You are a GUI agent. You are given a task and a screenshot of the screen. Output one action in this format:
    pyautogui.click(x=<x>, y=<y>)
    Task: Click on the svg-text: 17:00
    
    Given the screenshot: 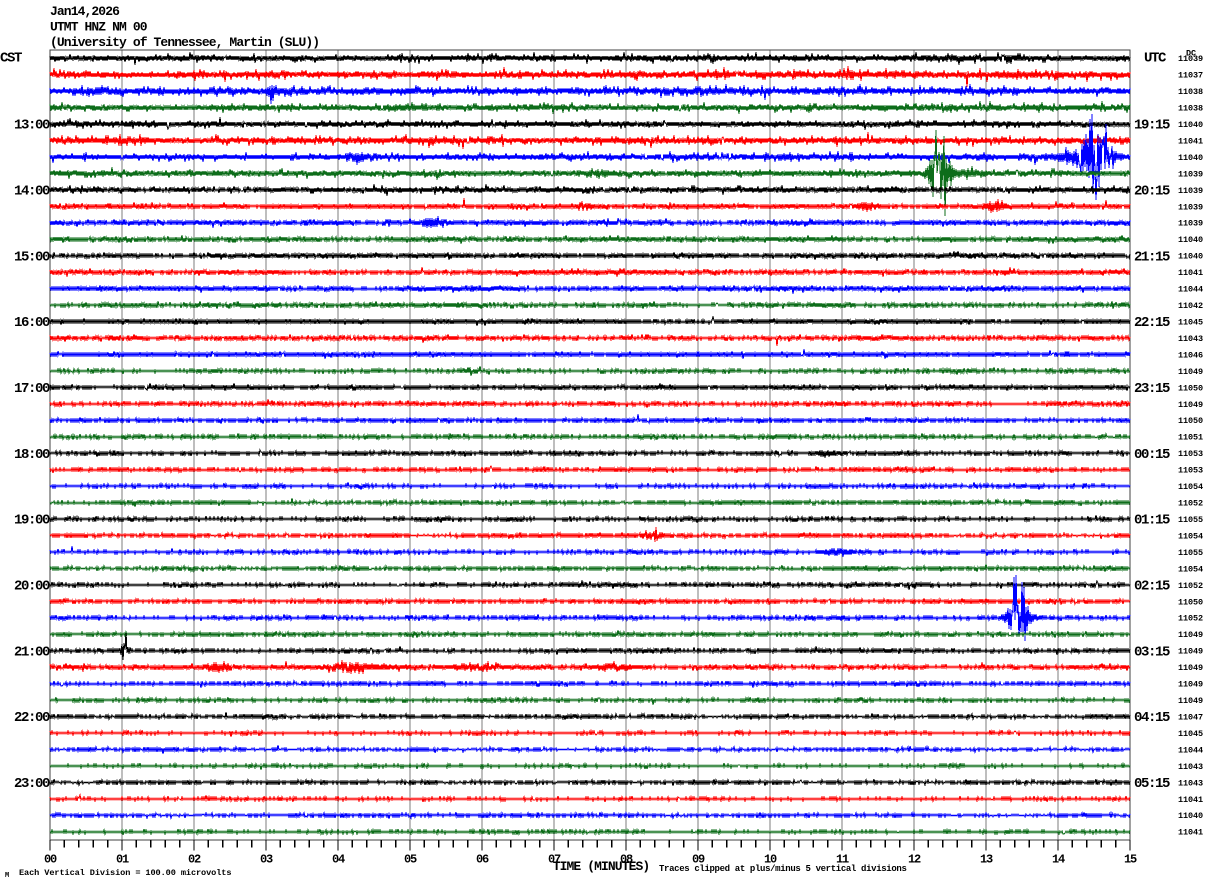 What is the action you would take?
    pyautogui.click(x=32, y=389)
    